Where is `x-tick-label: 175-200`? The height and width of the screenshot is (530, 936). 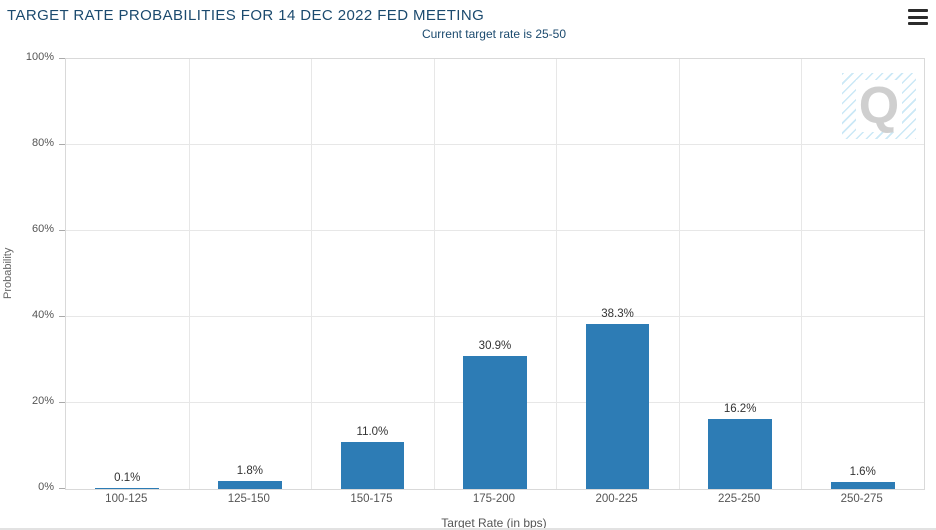
x-tick-label: 175-200 is located at coordinates (494, 499).